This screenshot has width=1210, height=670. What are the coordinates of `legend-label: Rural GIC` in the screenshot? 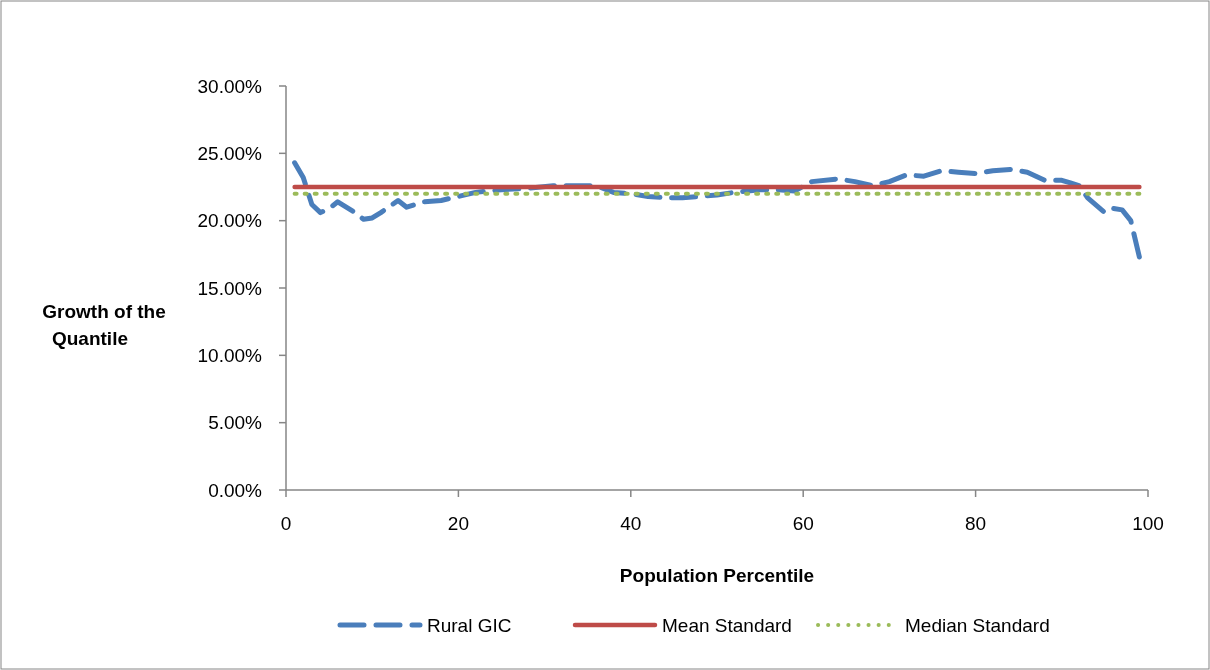 It's located at (469, 625).